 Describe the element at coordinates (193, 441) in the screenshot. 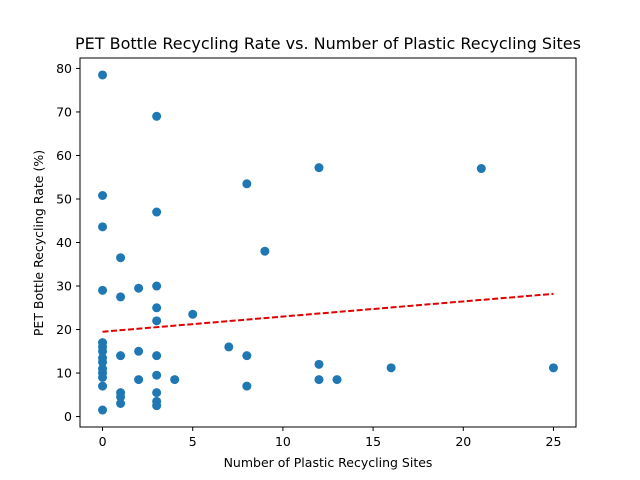

I see `x-tick-label: 5` at that location.